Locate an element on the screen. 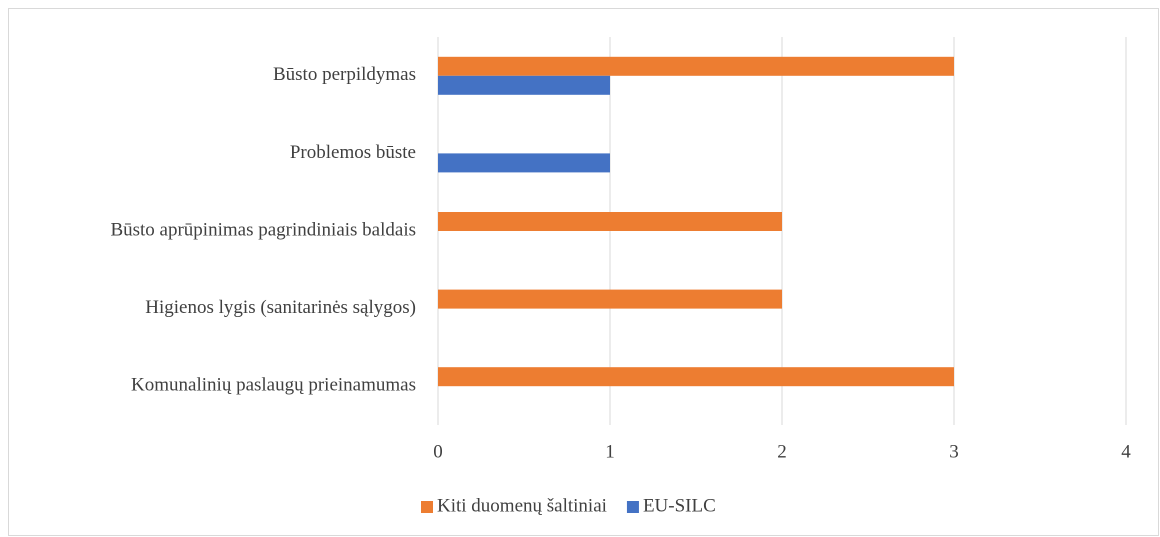  legend-label: Kiti duomenų šaltiniai is located at coordinates (522, 505).